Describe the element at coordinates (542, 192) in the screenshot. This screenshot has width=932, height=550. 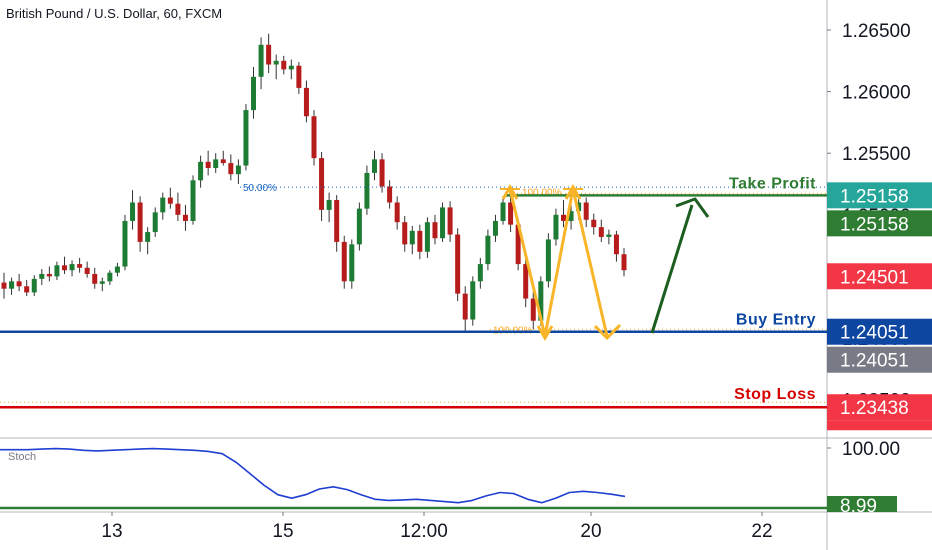
I see `fib-100-top-label: 100.00%` at that location.